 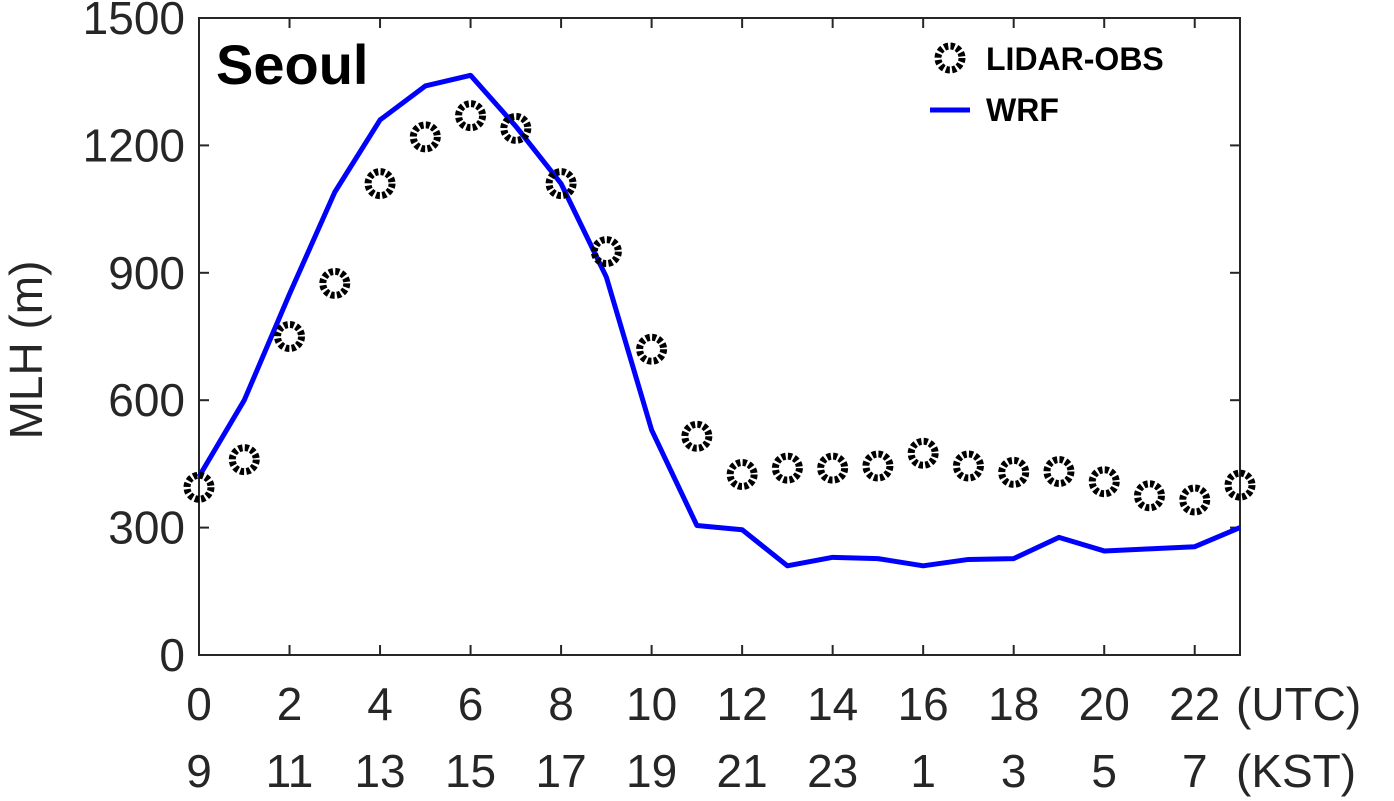 I want to click on legend-label-wrf: WRF, so click(x=1022, y=110).